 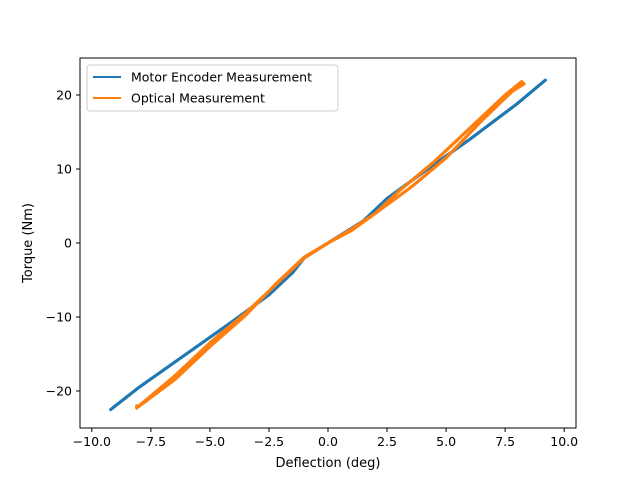 I want to click on x-tick-label: −2.5, so click(x=269, y=441).